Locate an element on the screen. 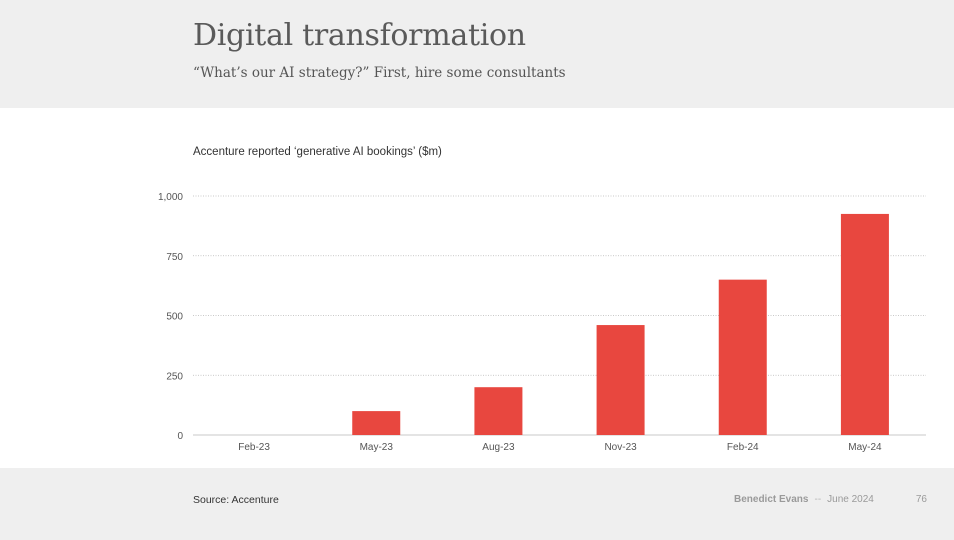 The height and width of the screenshot is (540, 954). y-tick-label: 500 is located at coordinates (174, 317).